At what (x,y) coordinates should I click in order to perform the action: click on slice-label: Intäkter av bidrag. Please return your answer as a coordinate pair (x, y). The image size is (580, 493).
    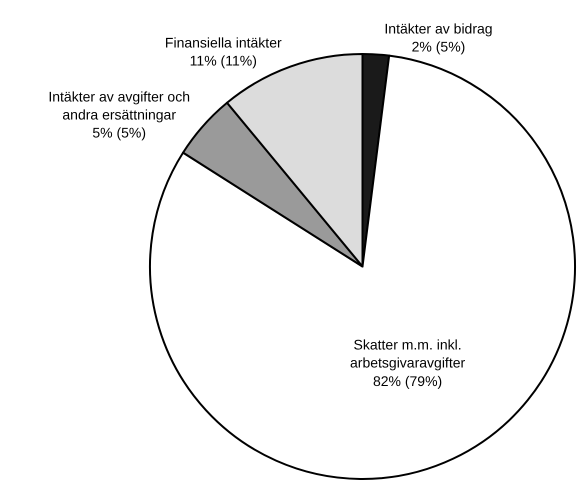
    Looking at the image, I should click on (438, 28).